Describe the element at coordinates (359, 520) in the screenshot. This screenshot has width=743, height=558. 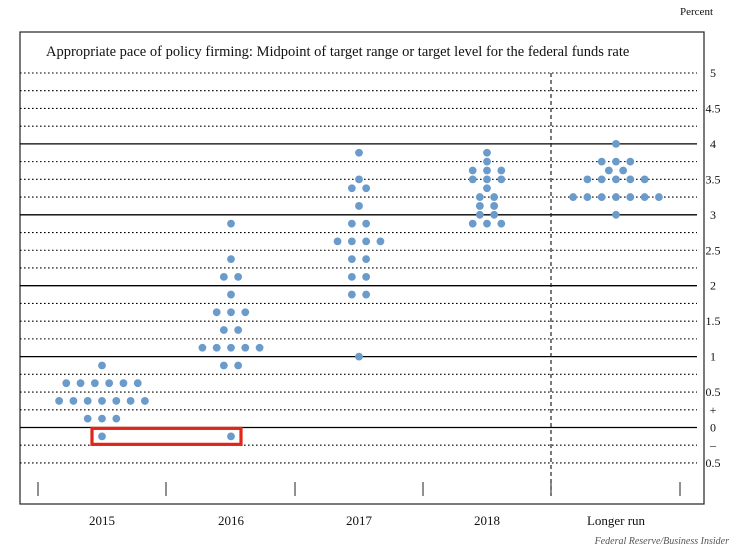
I see `x-category-label: 2017` at that location.